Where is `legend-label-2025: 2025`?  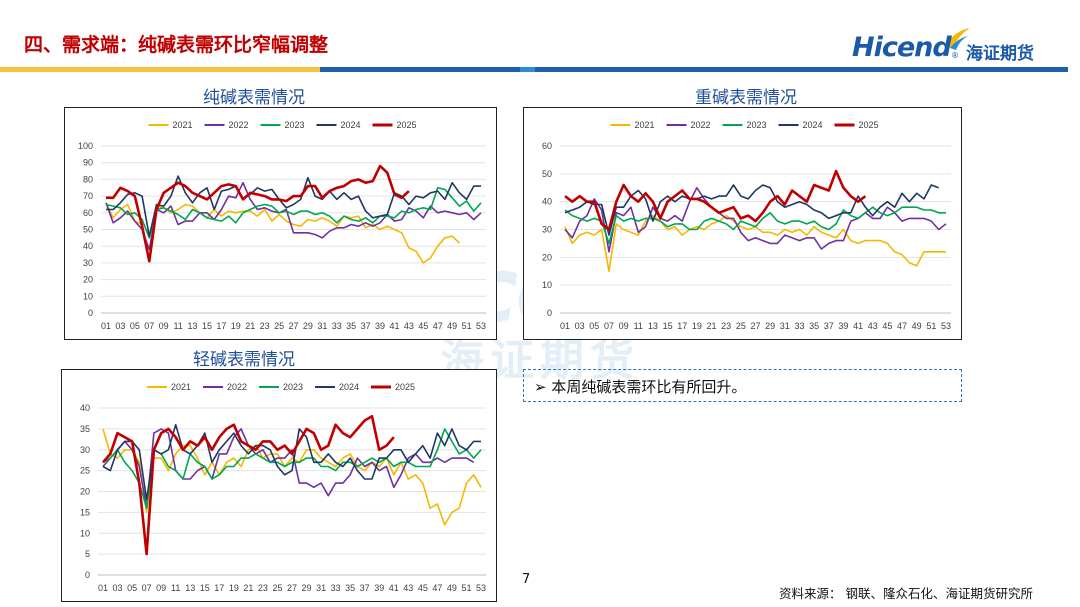
legend-label-2025: 2025 is located at coordinates (407, 125).